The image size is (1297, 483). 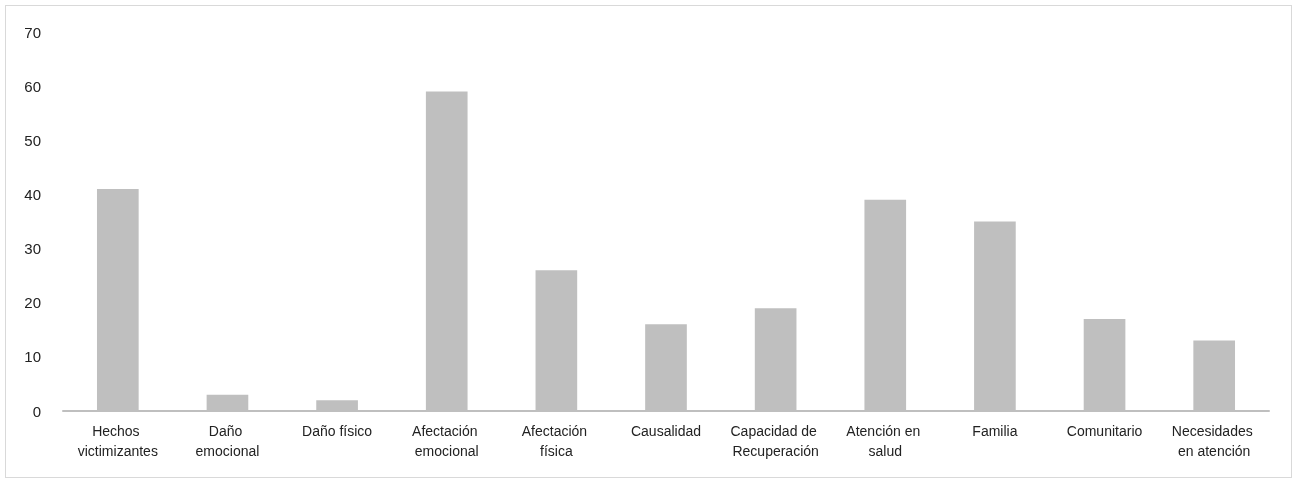 I want to click on y-tick-label: 70, so click(x=32, y=32).